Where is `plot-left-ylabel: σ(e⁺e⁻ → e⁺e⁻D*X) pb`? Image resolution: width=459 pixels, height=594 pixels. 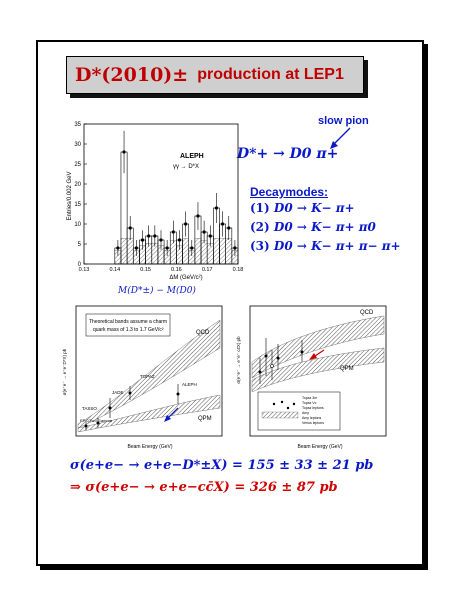 plot-left-ylabel: σ(e⁺e⁻ → e⁺e⁻D*X) pb is located at coordinates (64, 371).